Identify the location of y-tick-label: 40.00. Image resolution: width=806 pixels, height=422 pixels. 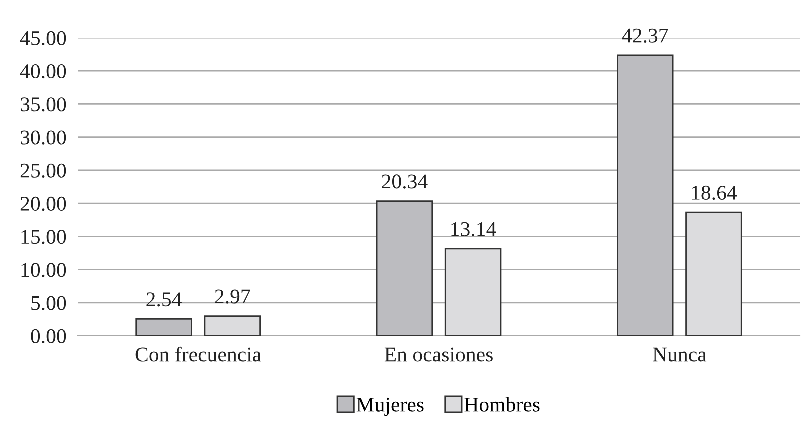
(43, 71).